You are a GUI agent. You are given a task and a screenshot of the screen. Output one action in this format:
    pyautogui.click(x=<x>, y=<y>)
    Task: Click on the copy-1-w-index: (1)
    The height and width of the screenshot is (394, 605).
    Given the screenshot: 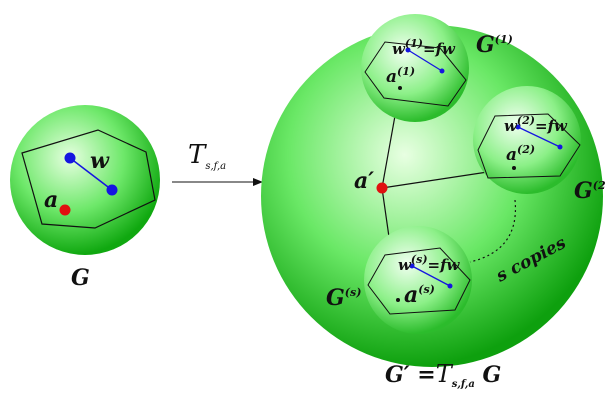 What is the action you would take?
    pyautogui.click(x=414, y=43)
    